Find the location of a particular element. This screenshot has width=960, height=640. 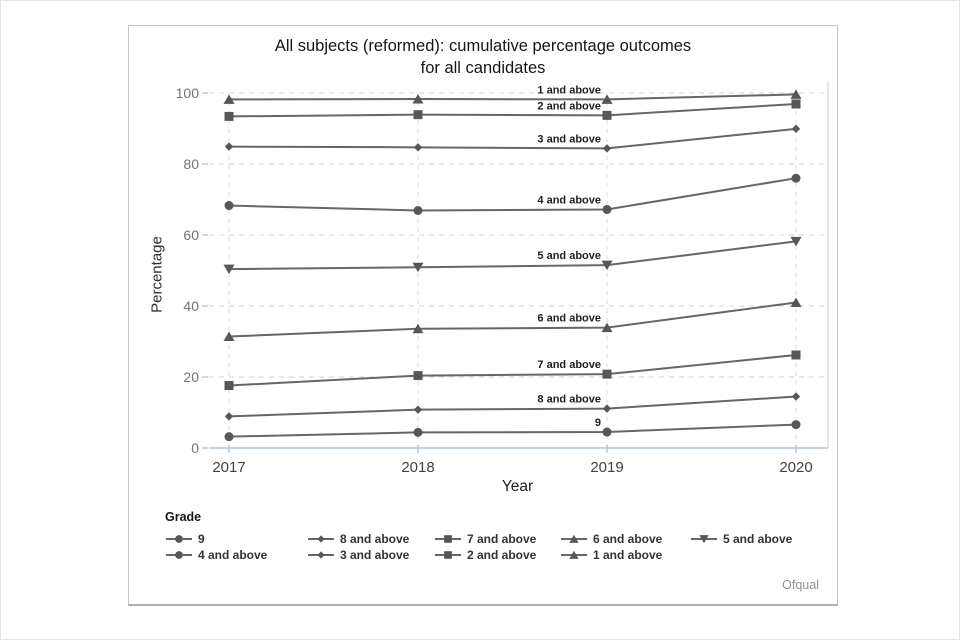

y-tick-label: 20 is located at coordinates (191, 377).